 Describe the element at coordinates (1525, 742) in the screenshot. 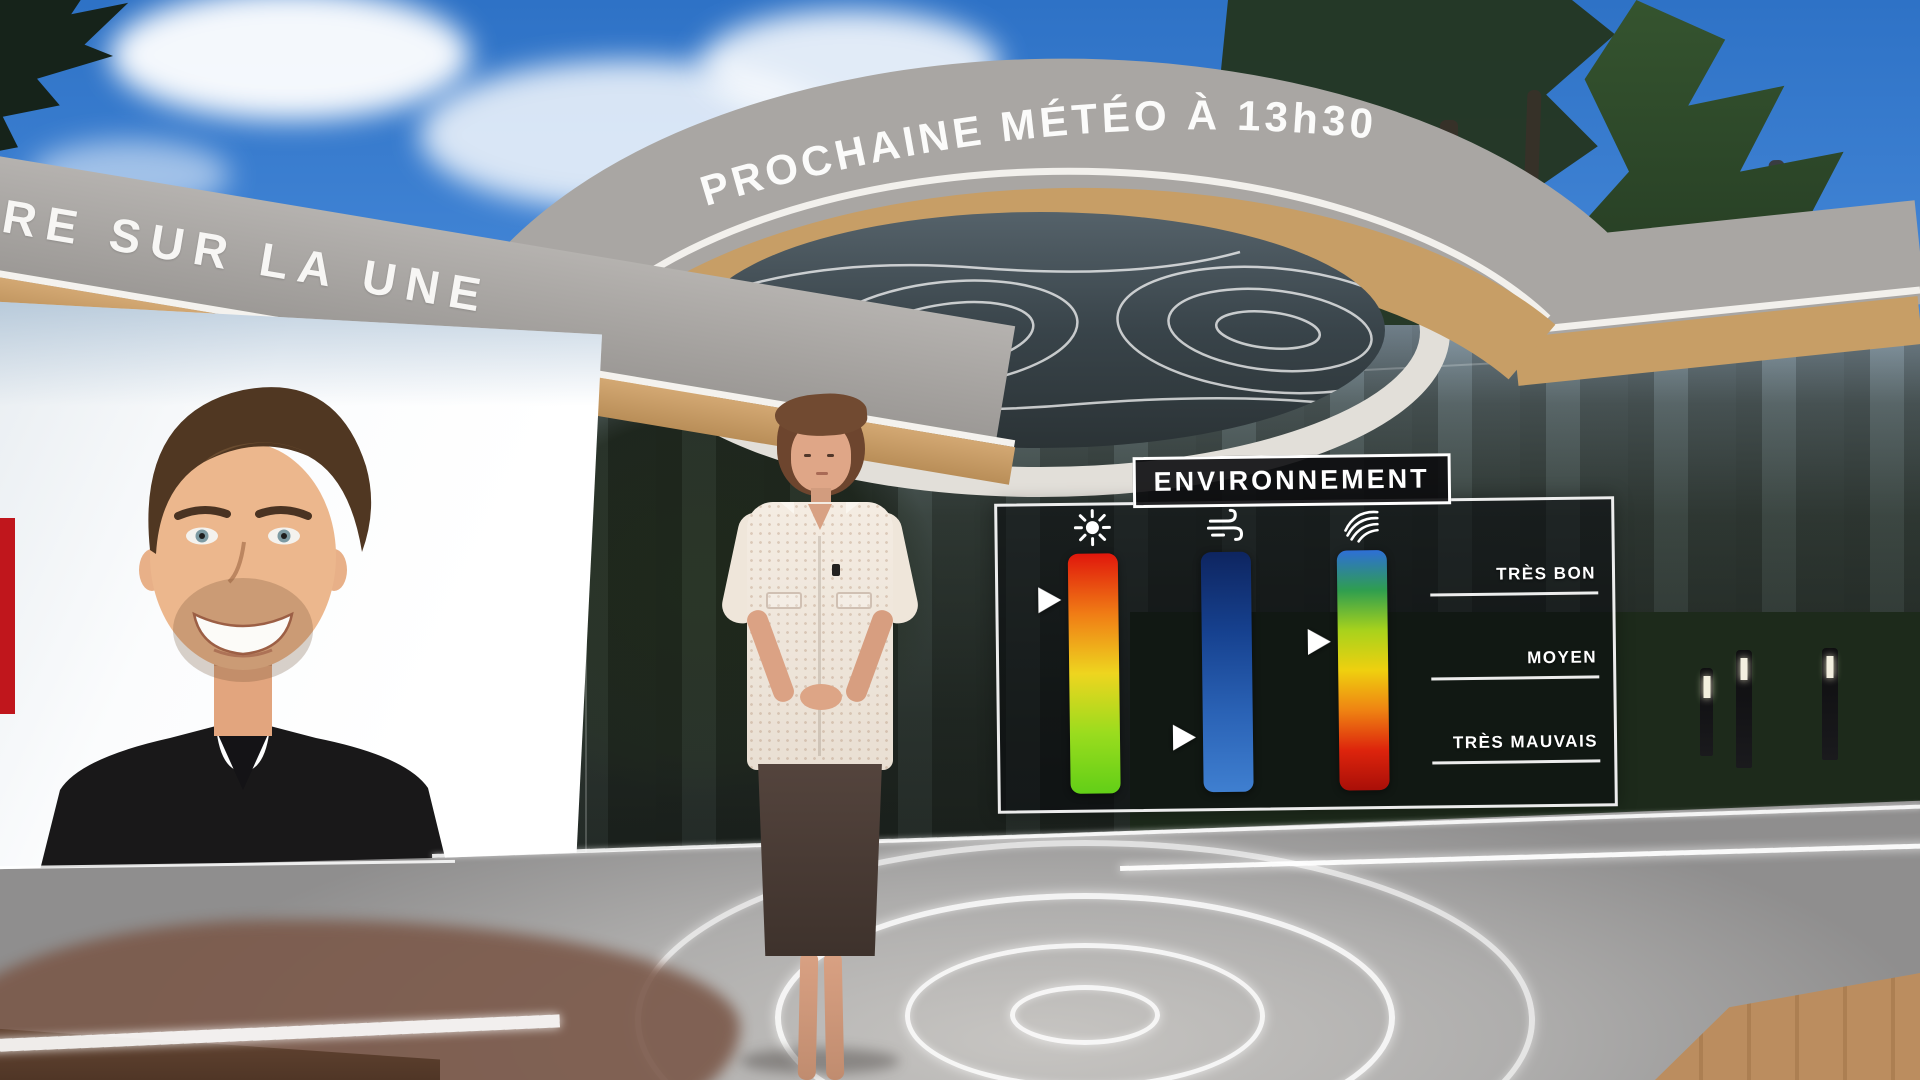

I see `level-label-tres-mauvais: TRÈS MAUVAIS` at that location.